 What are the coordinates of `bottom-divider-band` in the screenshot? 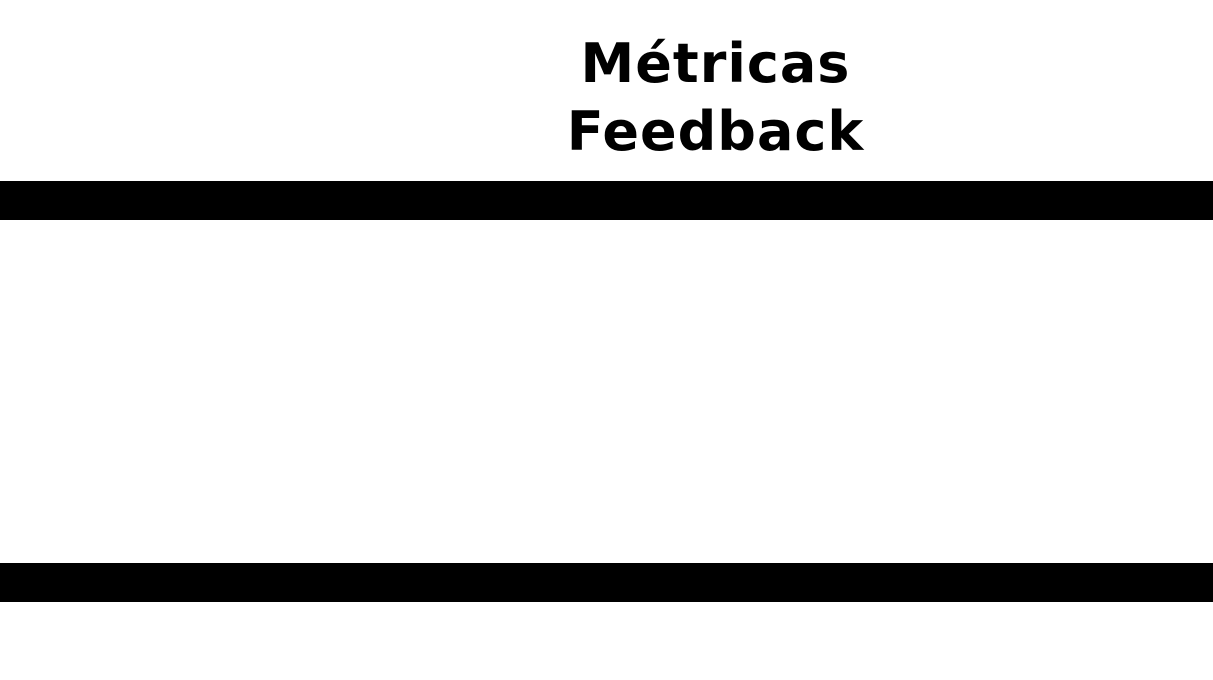 It's located at (606, 582).